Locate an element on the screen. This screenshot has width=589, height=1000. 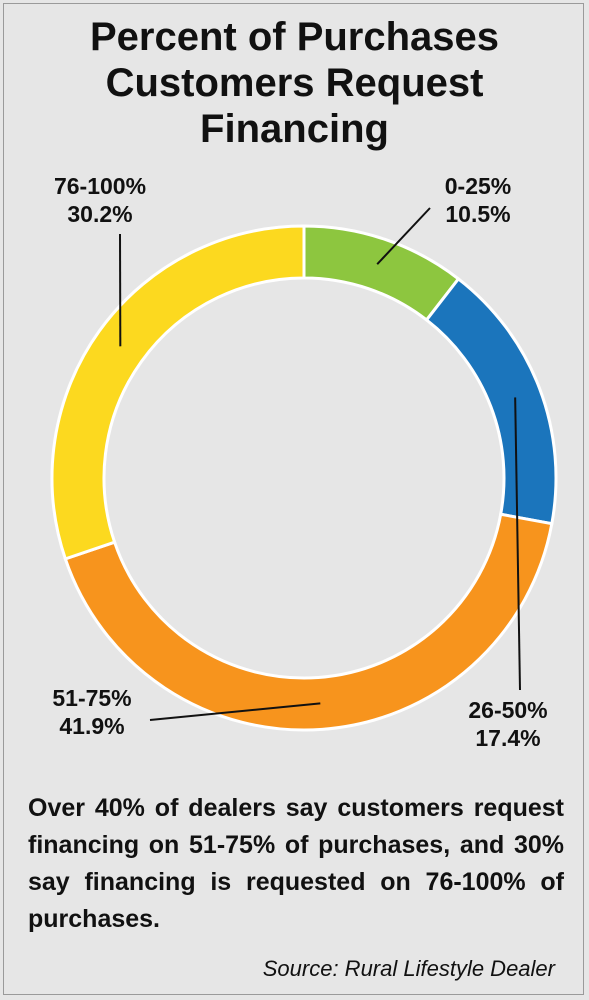
slice-label-category: 76-100% is located at coordinates (100, 186).